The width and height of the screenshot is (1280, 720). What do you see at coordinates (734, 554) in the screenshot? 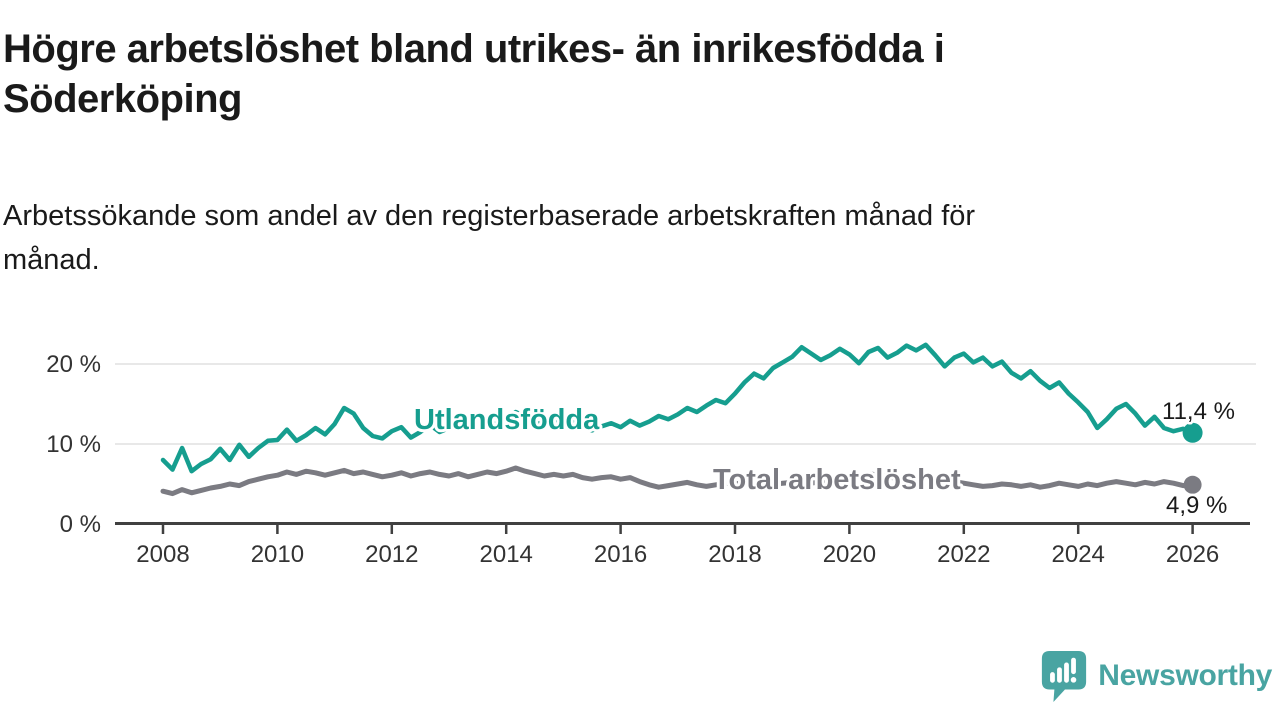
I see `x-tick-label: 2018` at bounding box center [734, 554].